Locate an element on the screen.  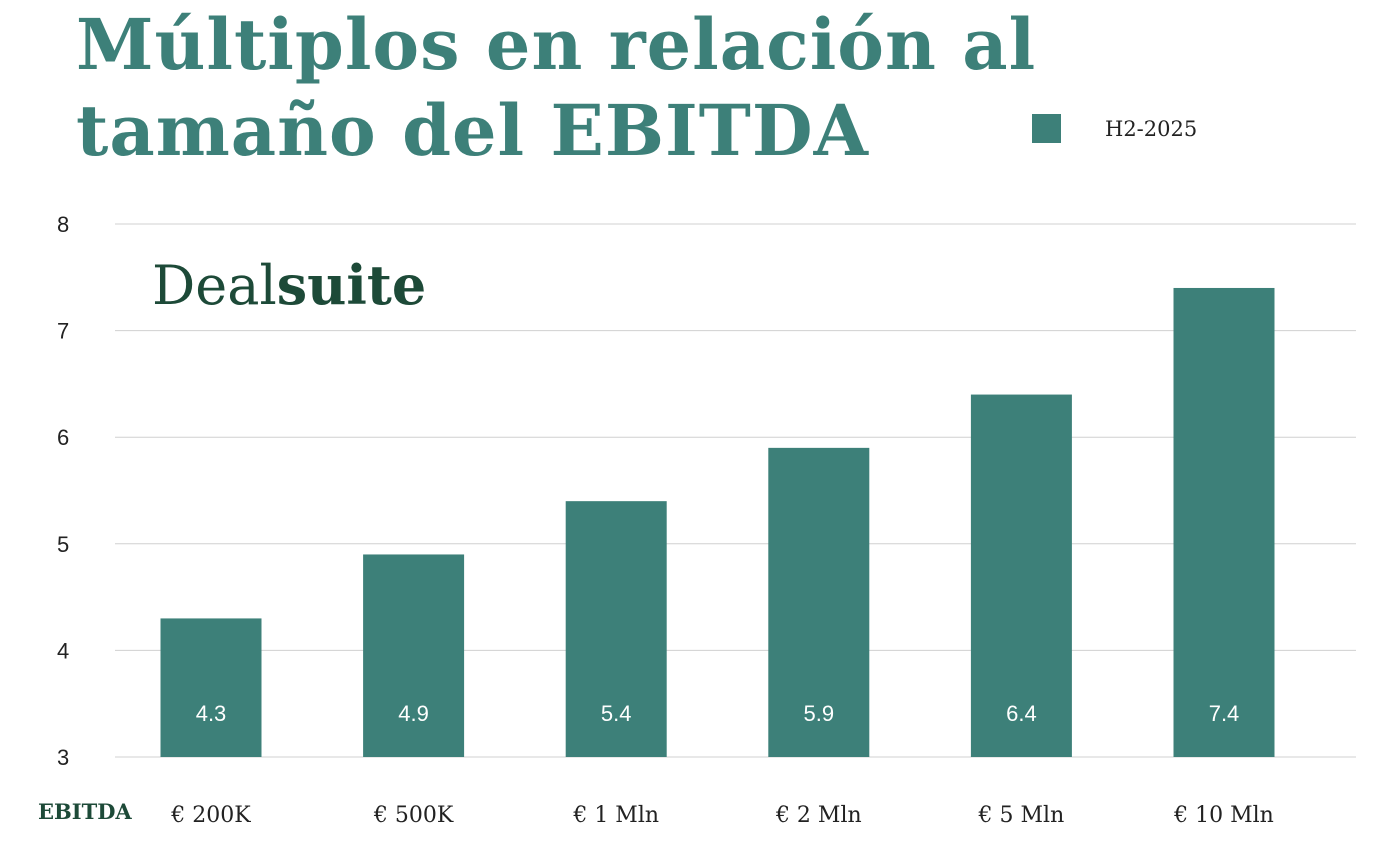
legend-label: H2-2025 is located at coordinates (1151, 128).